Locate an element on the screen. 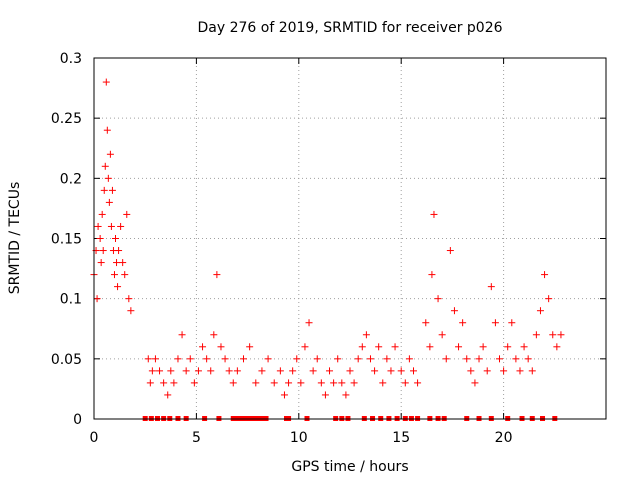 The width and height of the screenshot is (640, 480). x-tick-label: 20 is located at coordinates (504, 438).